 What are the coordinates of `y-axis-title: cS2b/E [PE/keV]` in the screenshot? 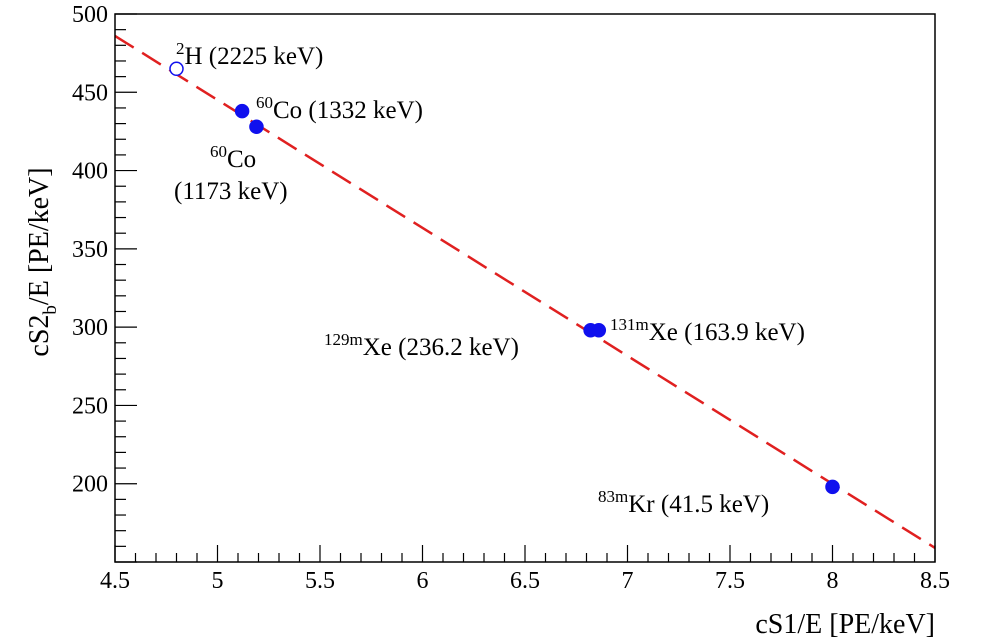 It's located at (42, 261).